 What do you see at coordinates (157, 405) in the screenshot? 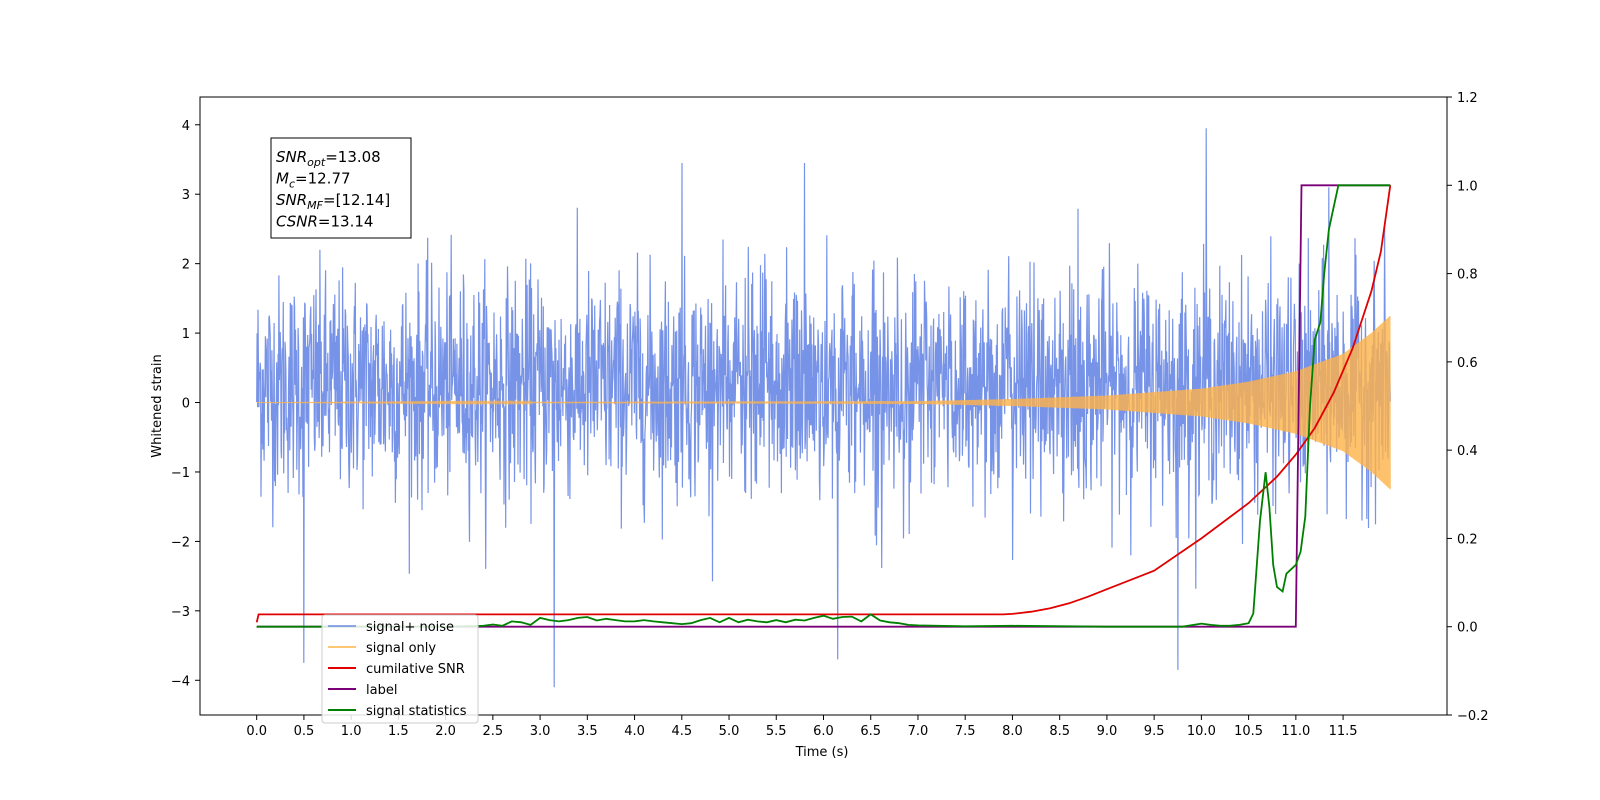
I see `y-axis-label: Whitened strain` at bounding box center [157, 405].